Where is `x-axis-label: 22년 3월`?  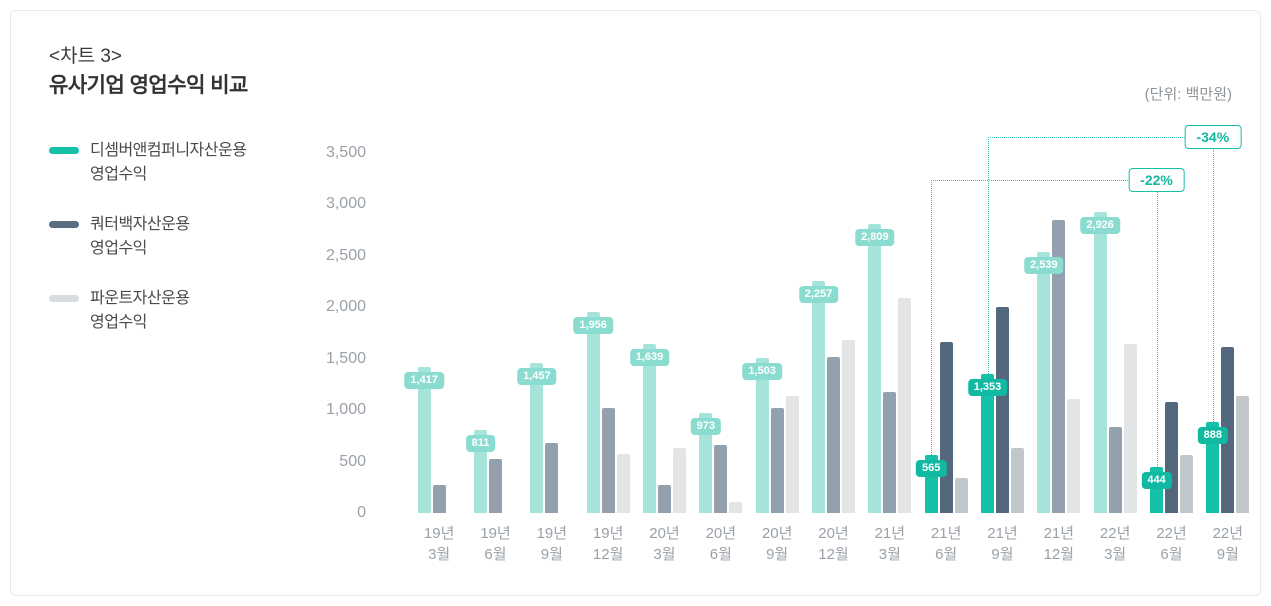 x-axis-label: 22년 3월 is located at coordinates (1115, 544).